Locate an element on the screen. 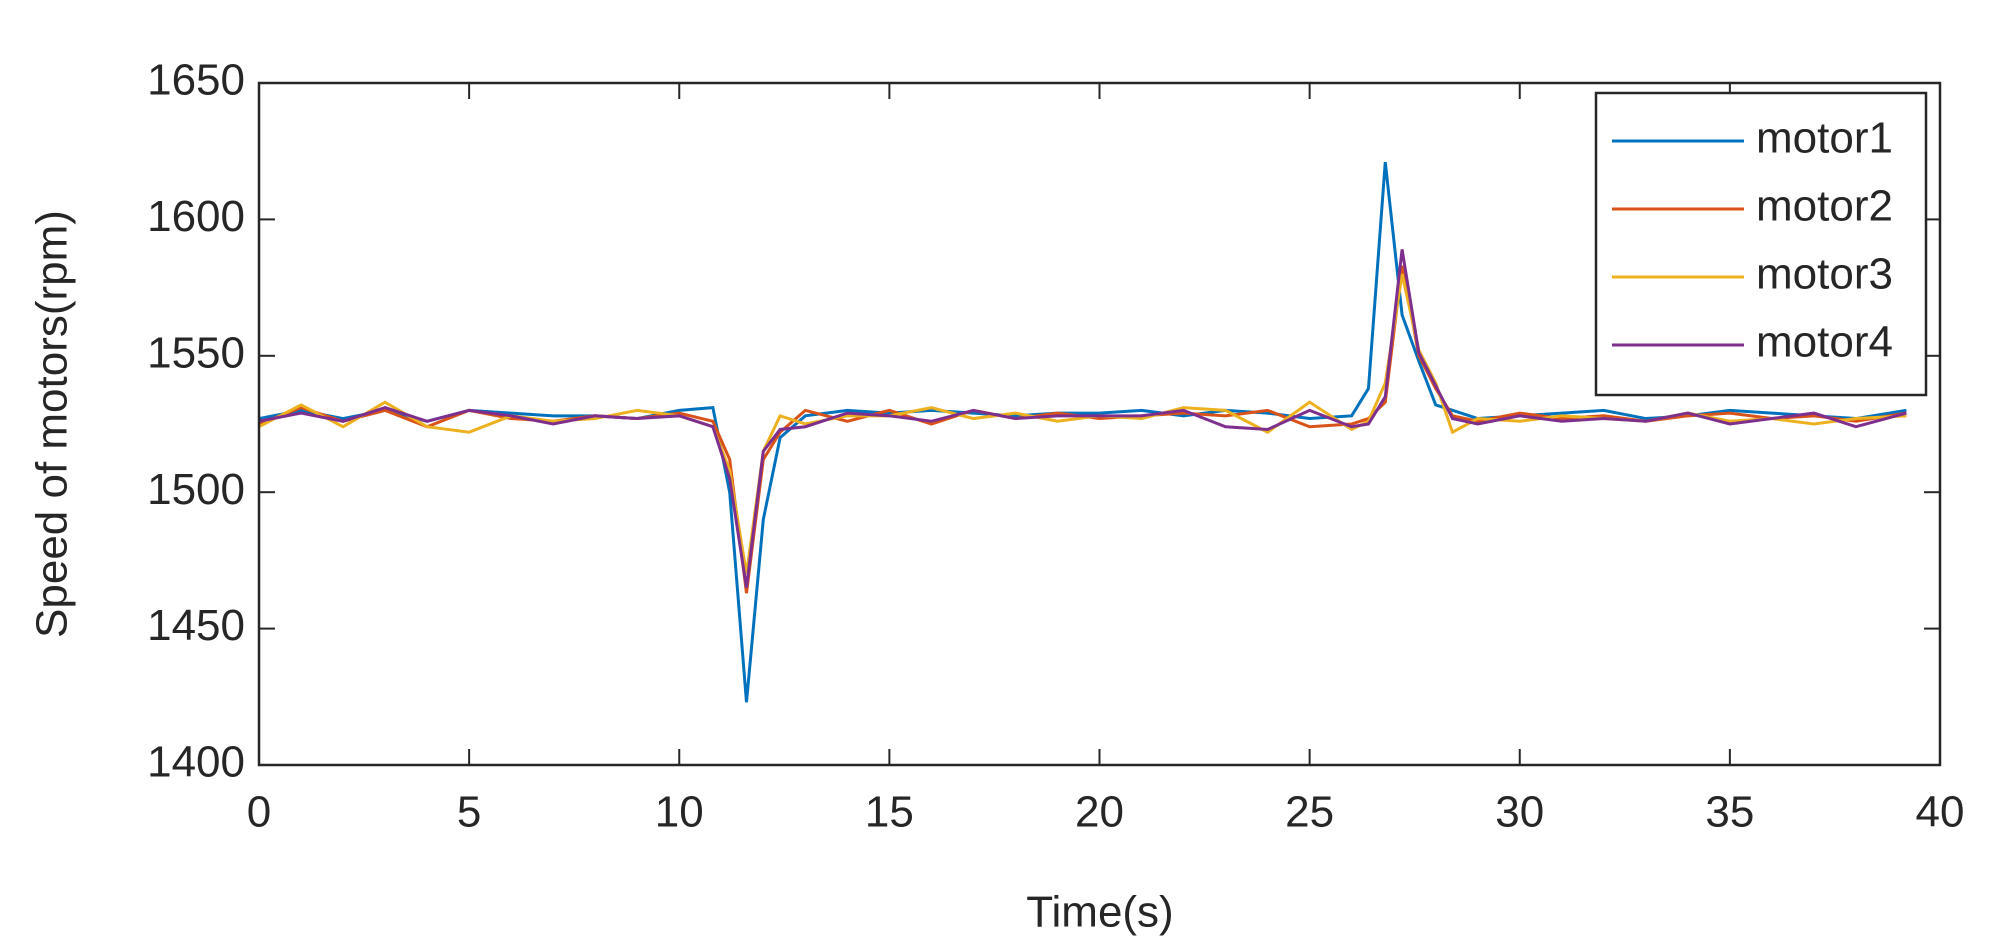 The width and height of the screenshot is (1989, 951). y-tick-label: 1550 is located at coordinates (196, 352).